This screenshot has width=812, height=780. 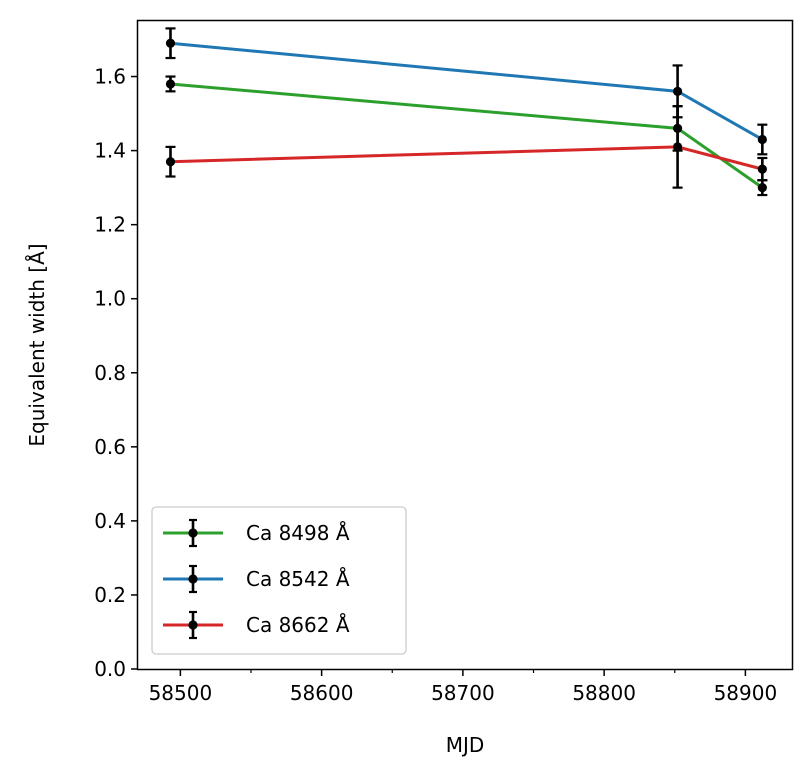 I want to click on y-axis-label: Equivalent width [Å], so click(x=37, y=344).